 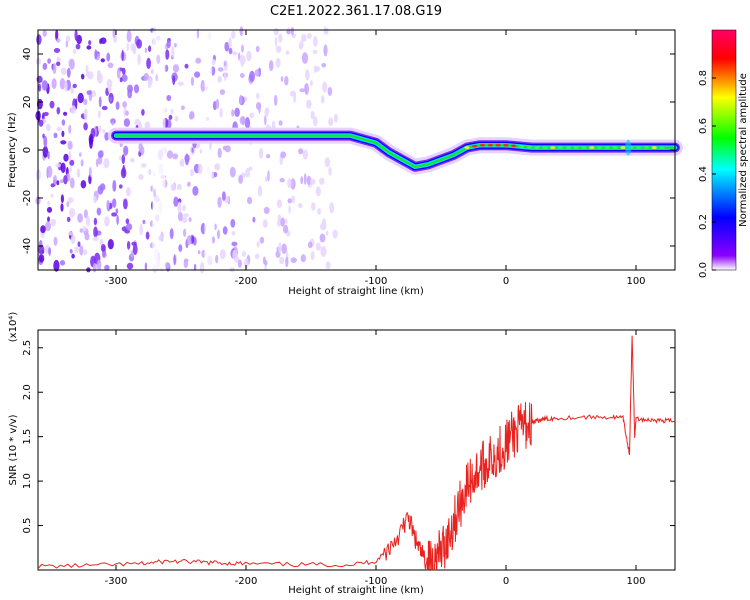 I want to click on spectrogram-ridge, so click(x=395, y=151).